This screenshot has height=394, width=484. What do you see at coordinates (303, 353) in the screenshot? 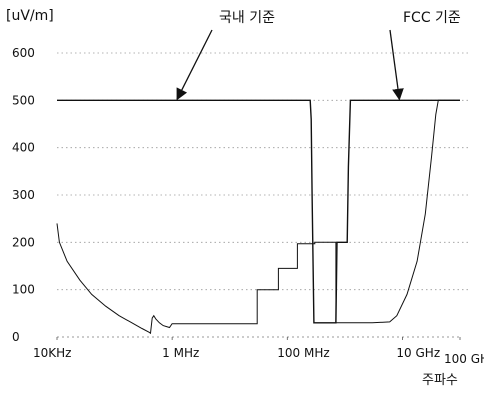
I see `x-tick-label: 100 MHz` at bounding box center [303, 353].